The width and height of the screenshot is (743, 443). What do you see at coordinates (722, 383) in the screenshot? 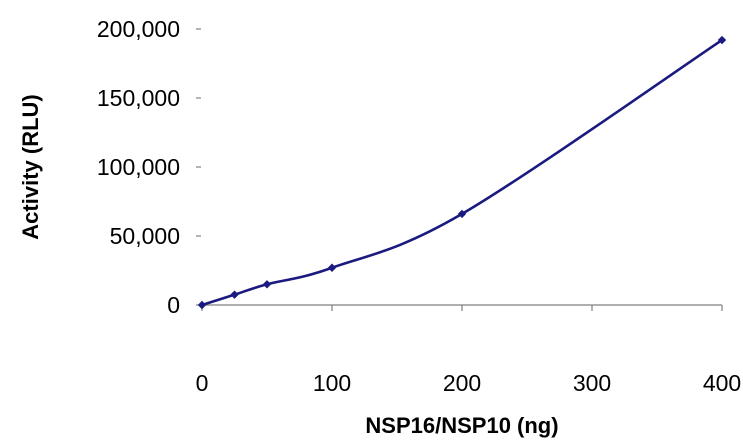
I see `x-tick-label: 400` at bounding box center [722, 383].